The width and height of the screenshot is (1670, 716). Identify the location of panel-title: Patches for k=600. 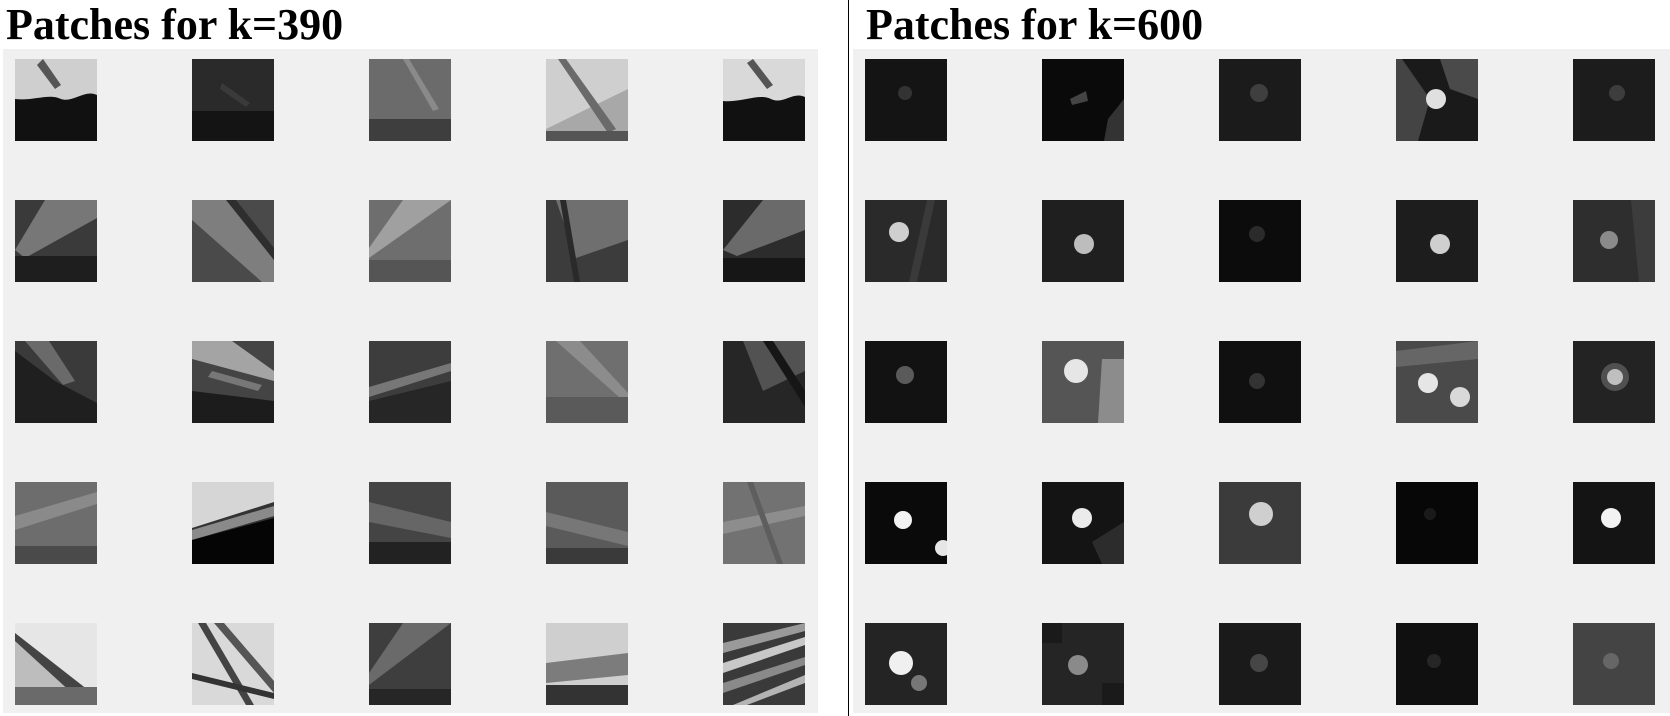
(1035, 24).